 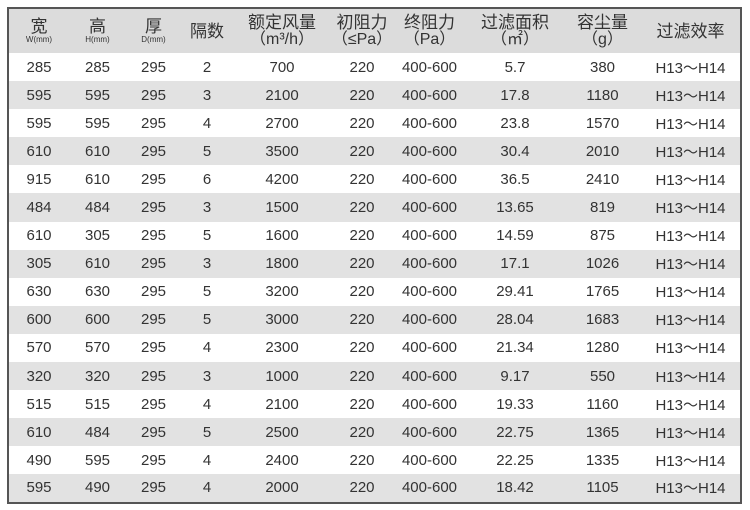 I want to click on column-header-label: 过滤效率, so click(x=690, y=31).